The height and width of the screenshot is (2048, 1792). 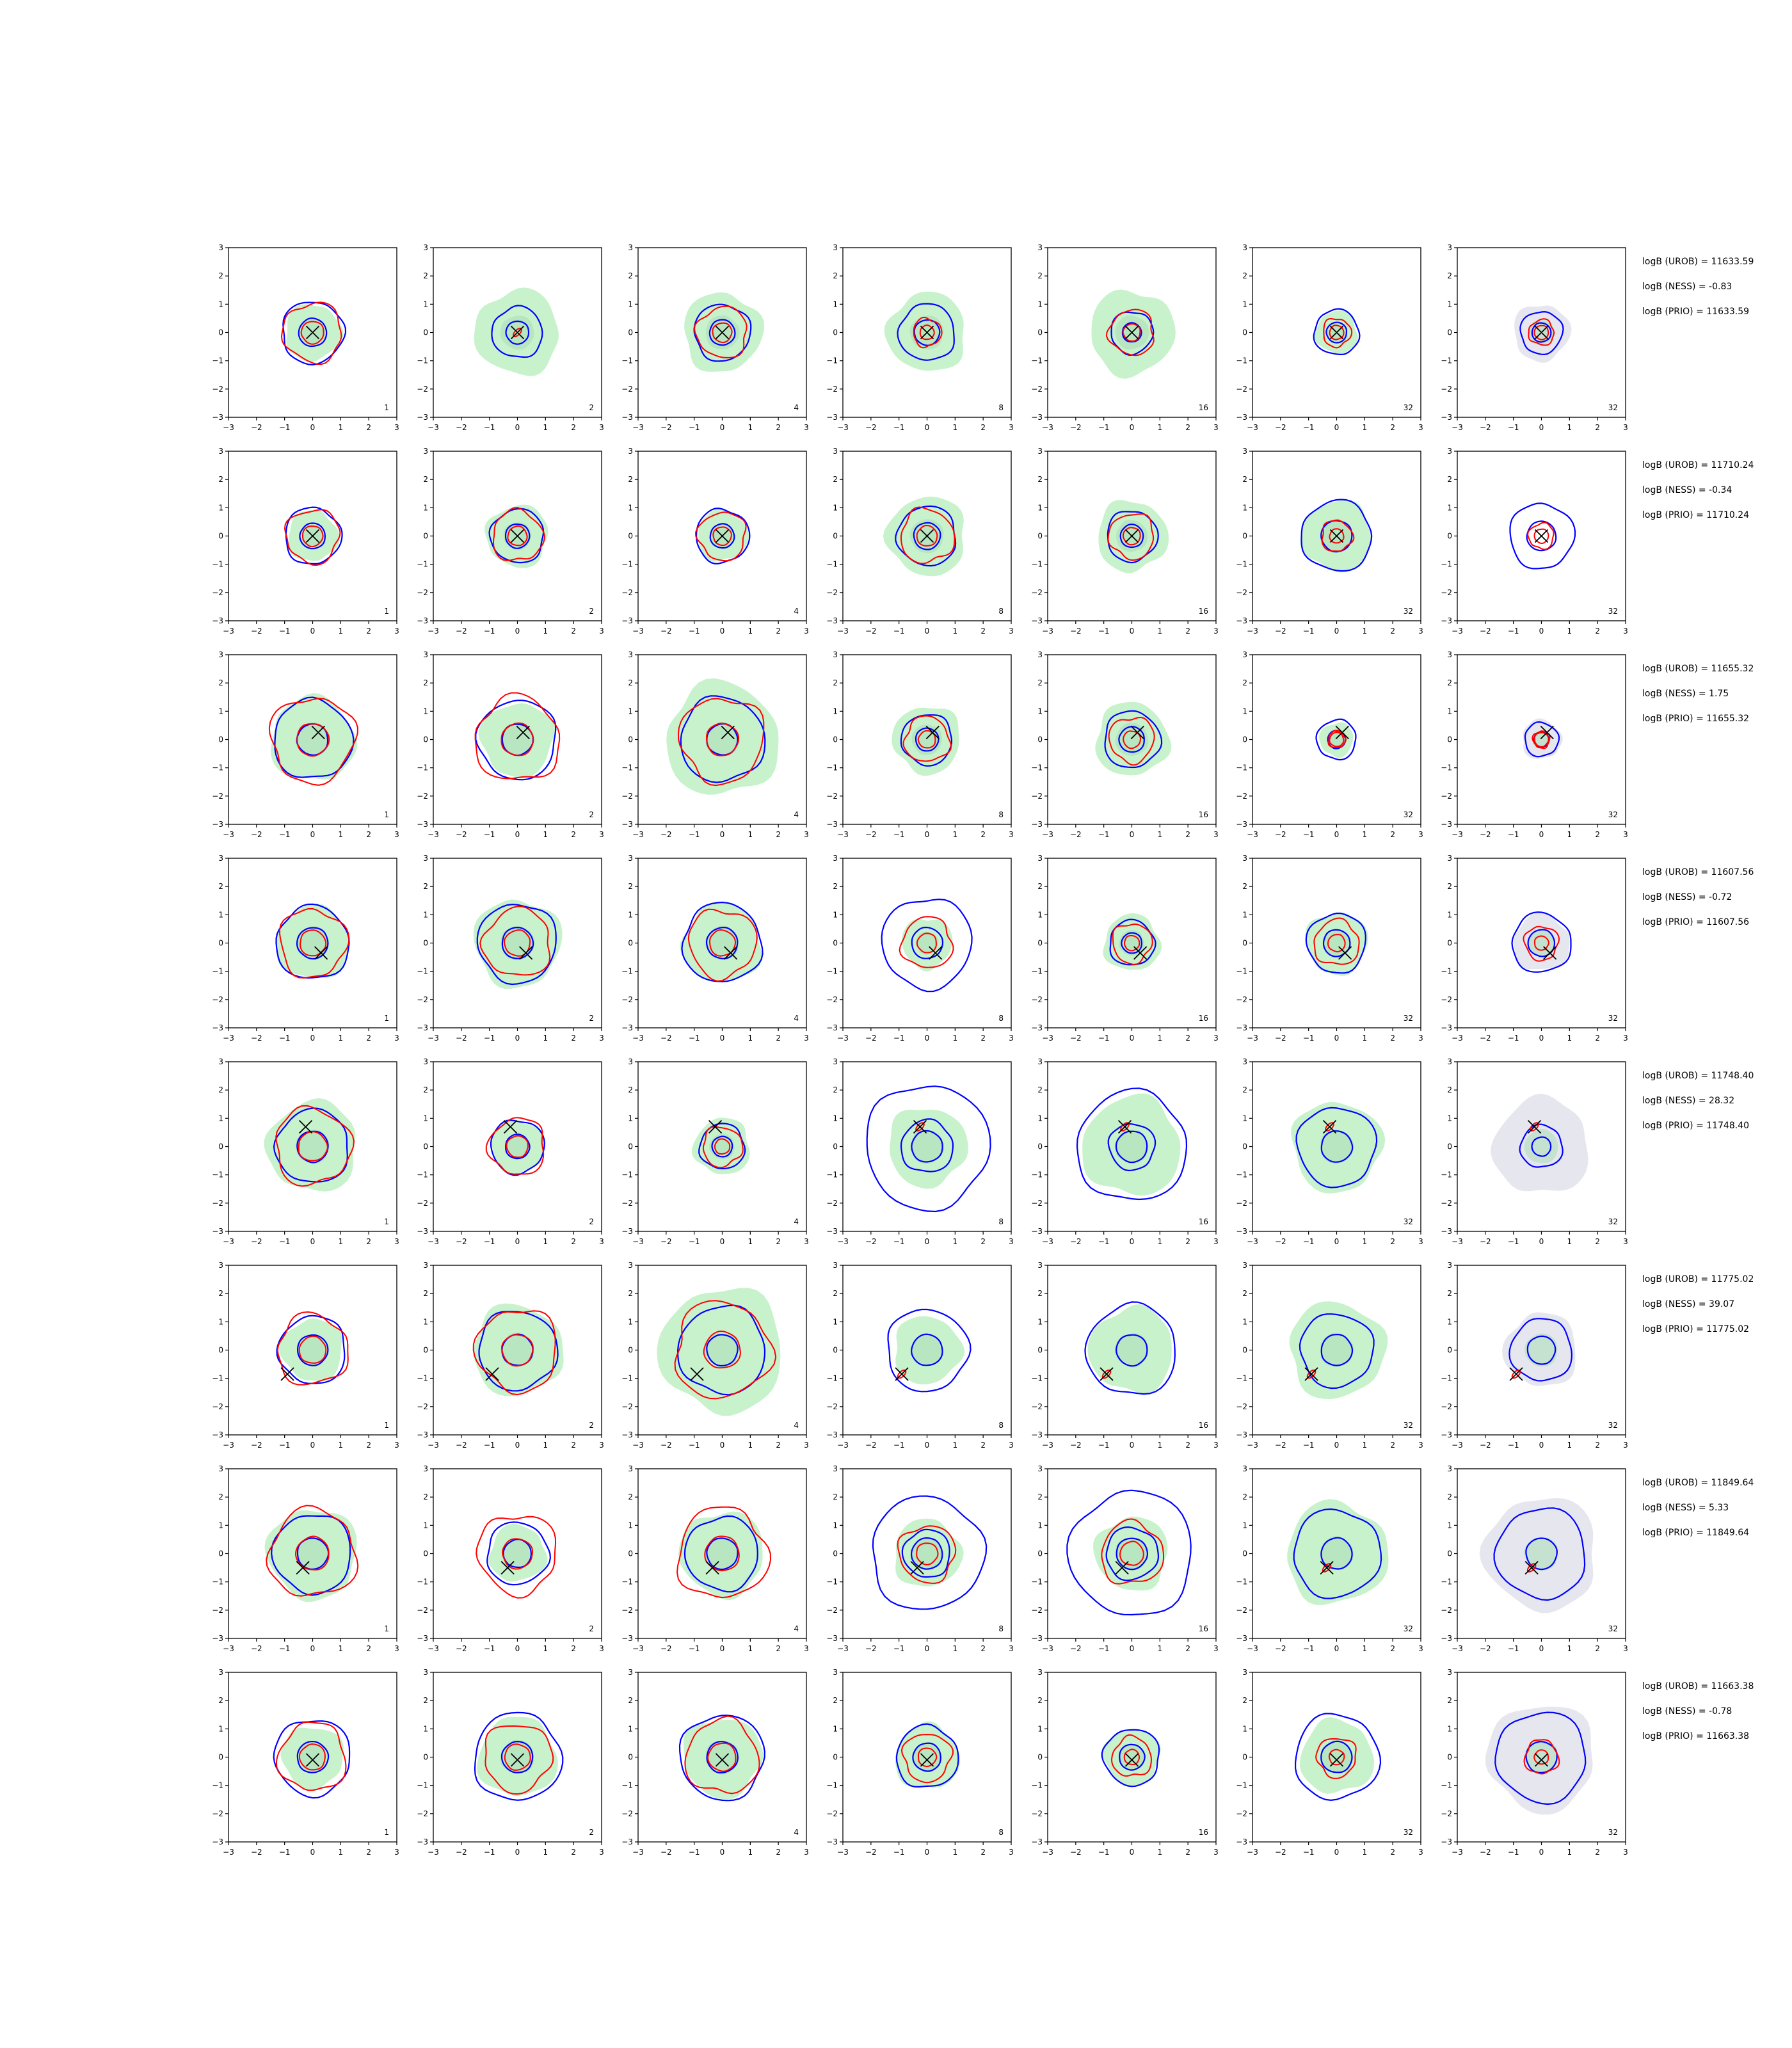 I want to click on subplot: −3 −2 −1 0 1 2 3 −3 −2 −1 0 1 2 3 2, so click(x=510, y=1762).